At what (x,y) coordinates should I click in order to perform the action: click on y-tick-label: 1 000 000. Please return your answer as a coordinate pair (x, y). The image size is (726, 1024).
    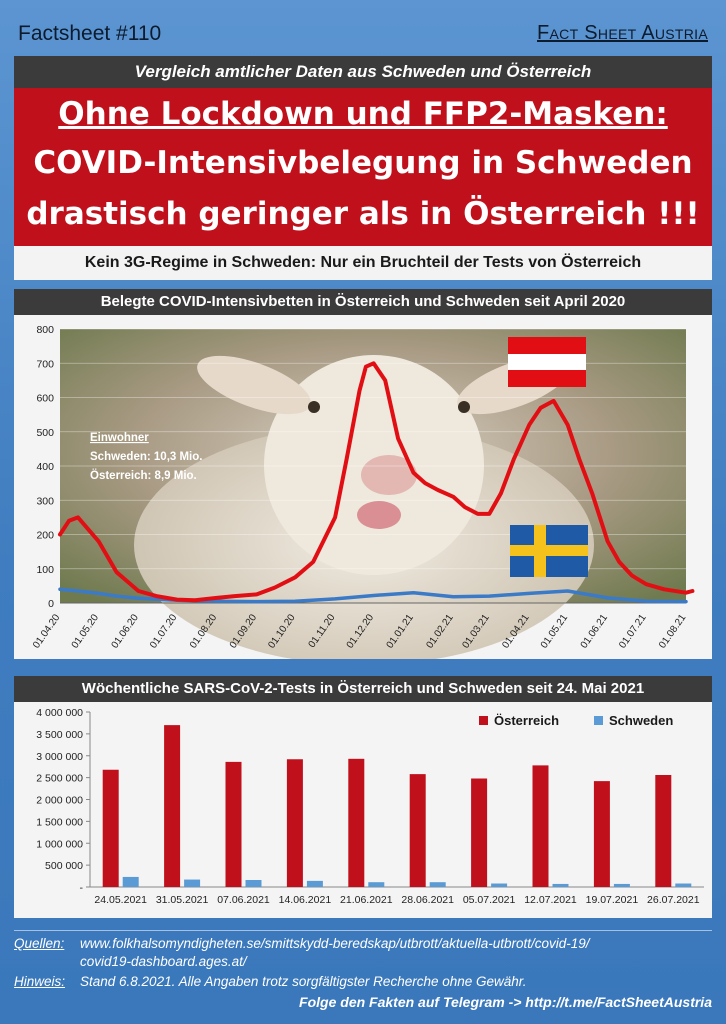
    Looking at the image, I should click on (59, 844).